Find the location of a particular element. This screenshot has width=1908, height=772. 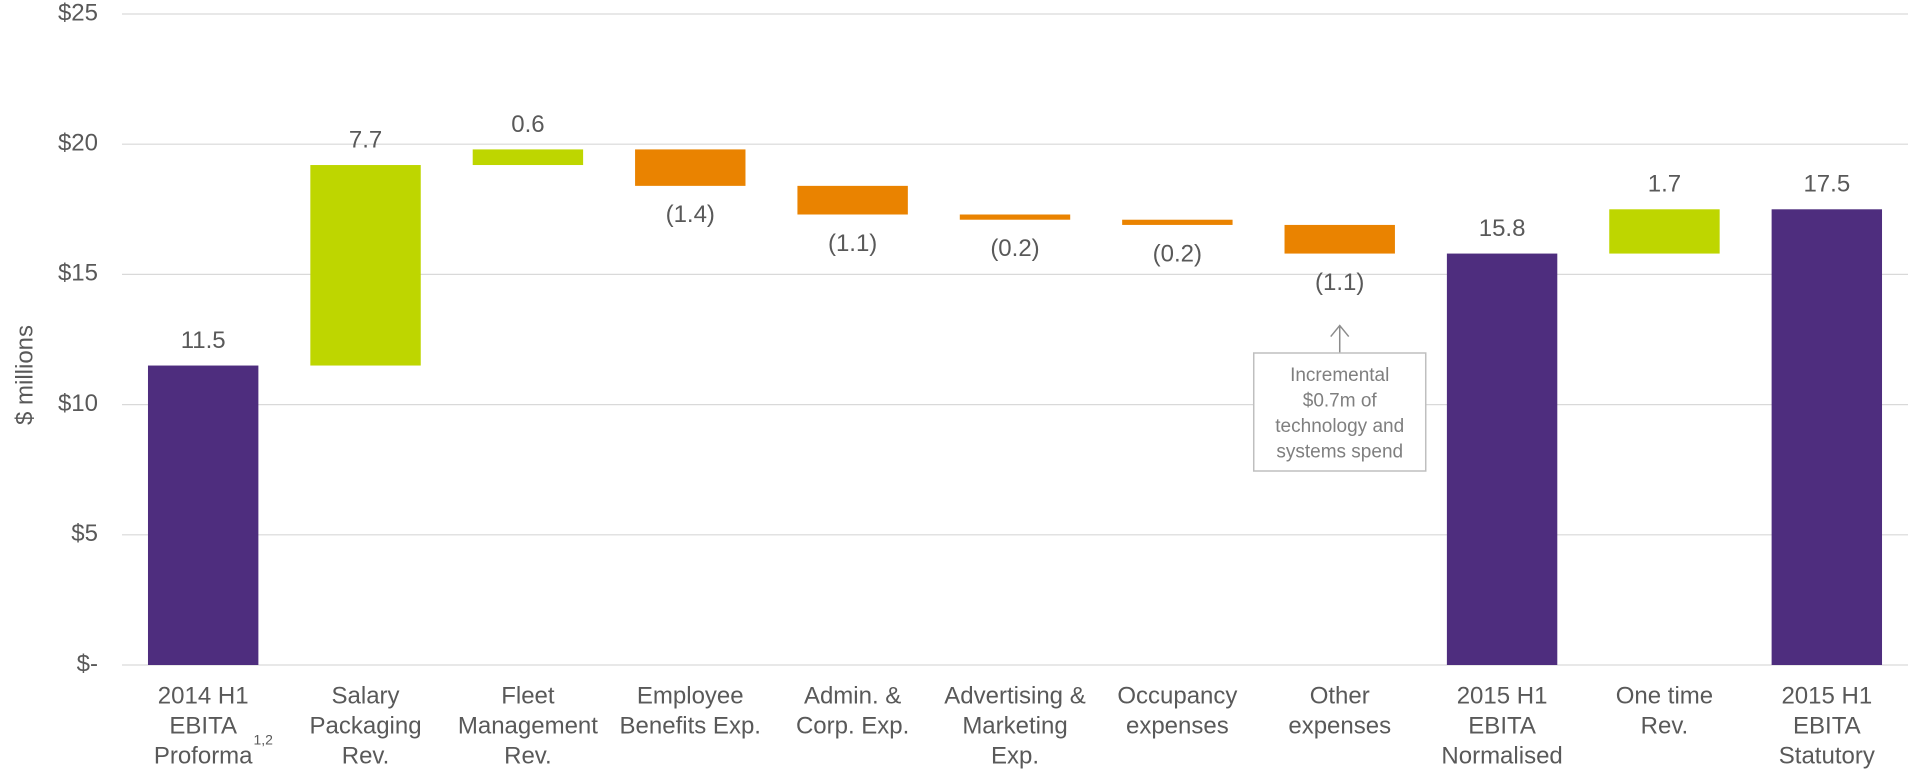

x-tick-label: Admin. & is located at coordinates (852, 695).